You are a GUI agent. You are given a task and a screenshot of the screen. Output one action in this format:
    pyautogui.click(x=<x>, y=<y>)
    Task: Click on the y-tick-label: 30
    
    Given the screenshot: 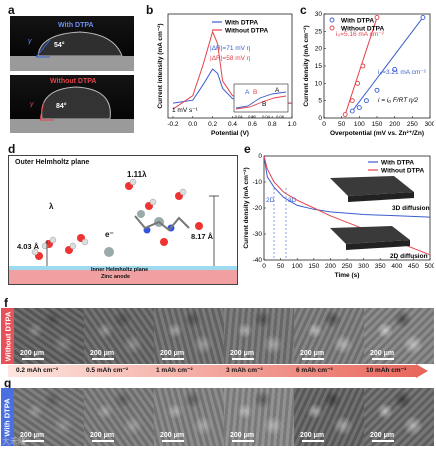 What is the action you would take?
    pyautogui.click(x=319, y=14)
    